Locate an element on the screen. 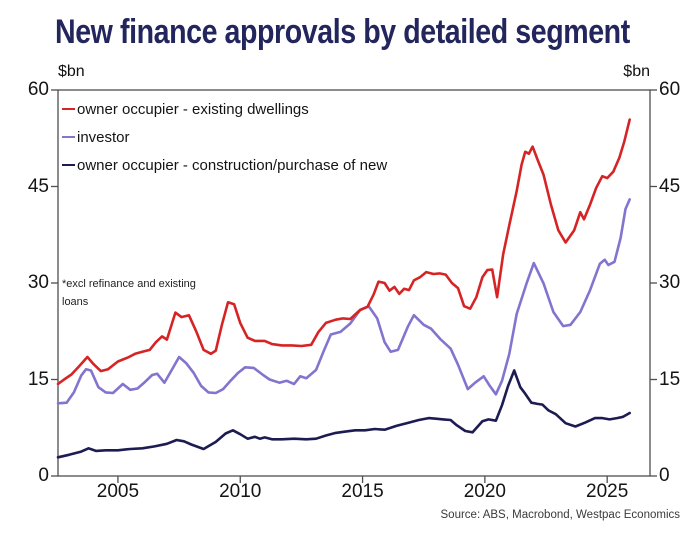  y-tick-label-right: 60 is located at coordinates (670, 89).